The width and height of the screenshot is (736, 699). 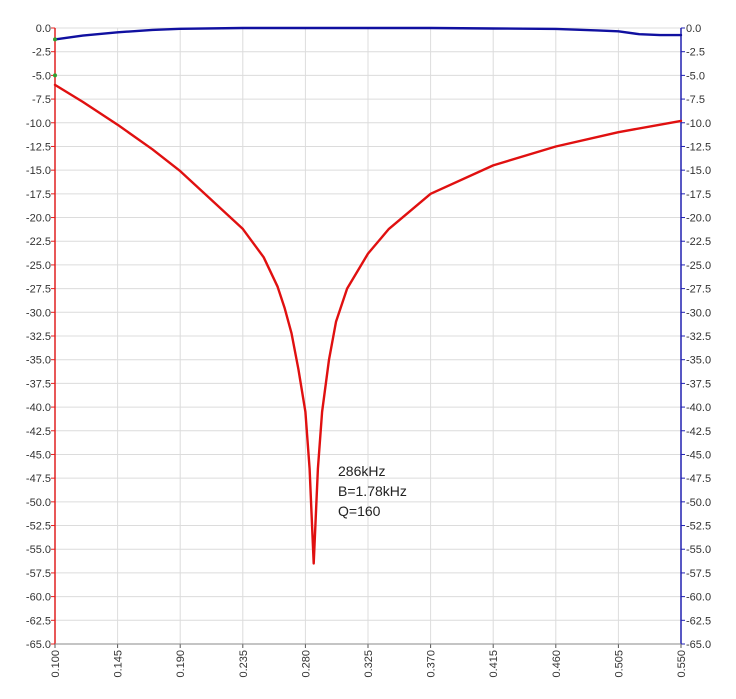 What do you see at coordinates (698, 242) in the screenshot?
I see `y-right-tick-label: -22.5` at bounding box center [698, 242].